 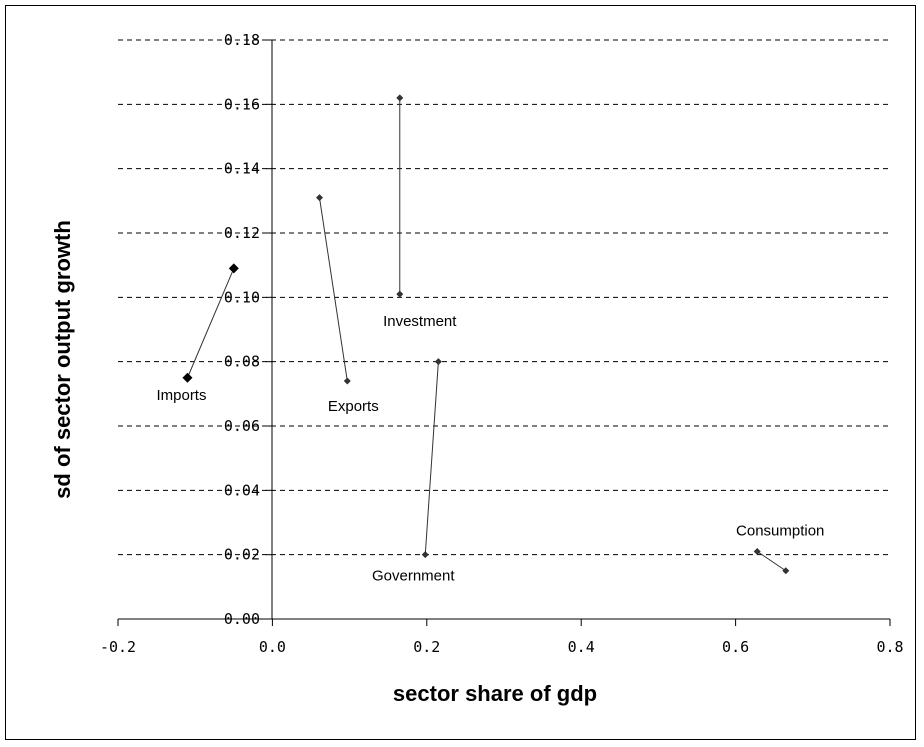 I want to click on y-tick-label-2: 0.04, so click(x=242, y=490).